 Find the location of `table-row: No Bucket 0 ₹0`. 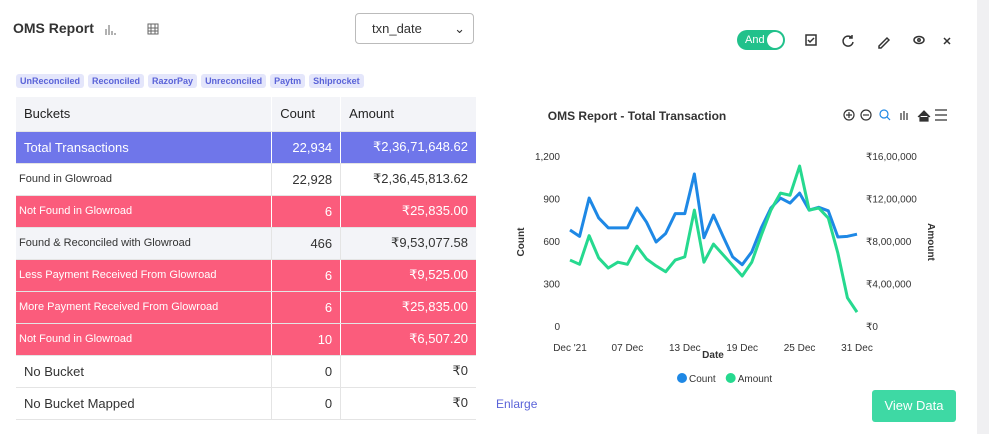

table-row: No Bucket 0 ₹0 is located at coordinates (246, 371).